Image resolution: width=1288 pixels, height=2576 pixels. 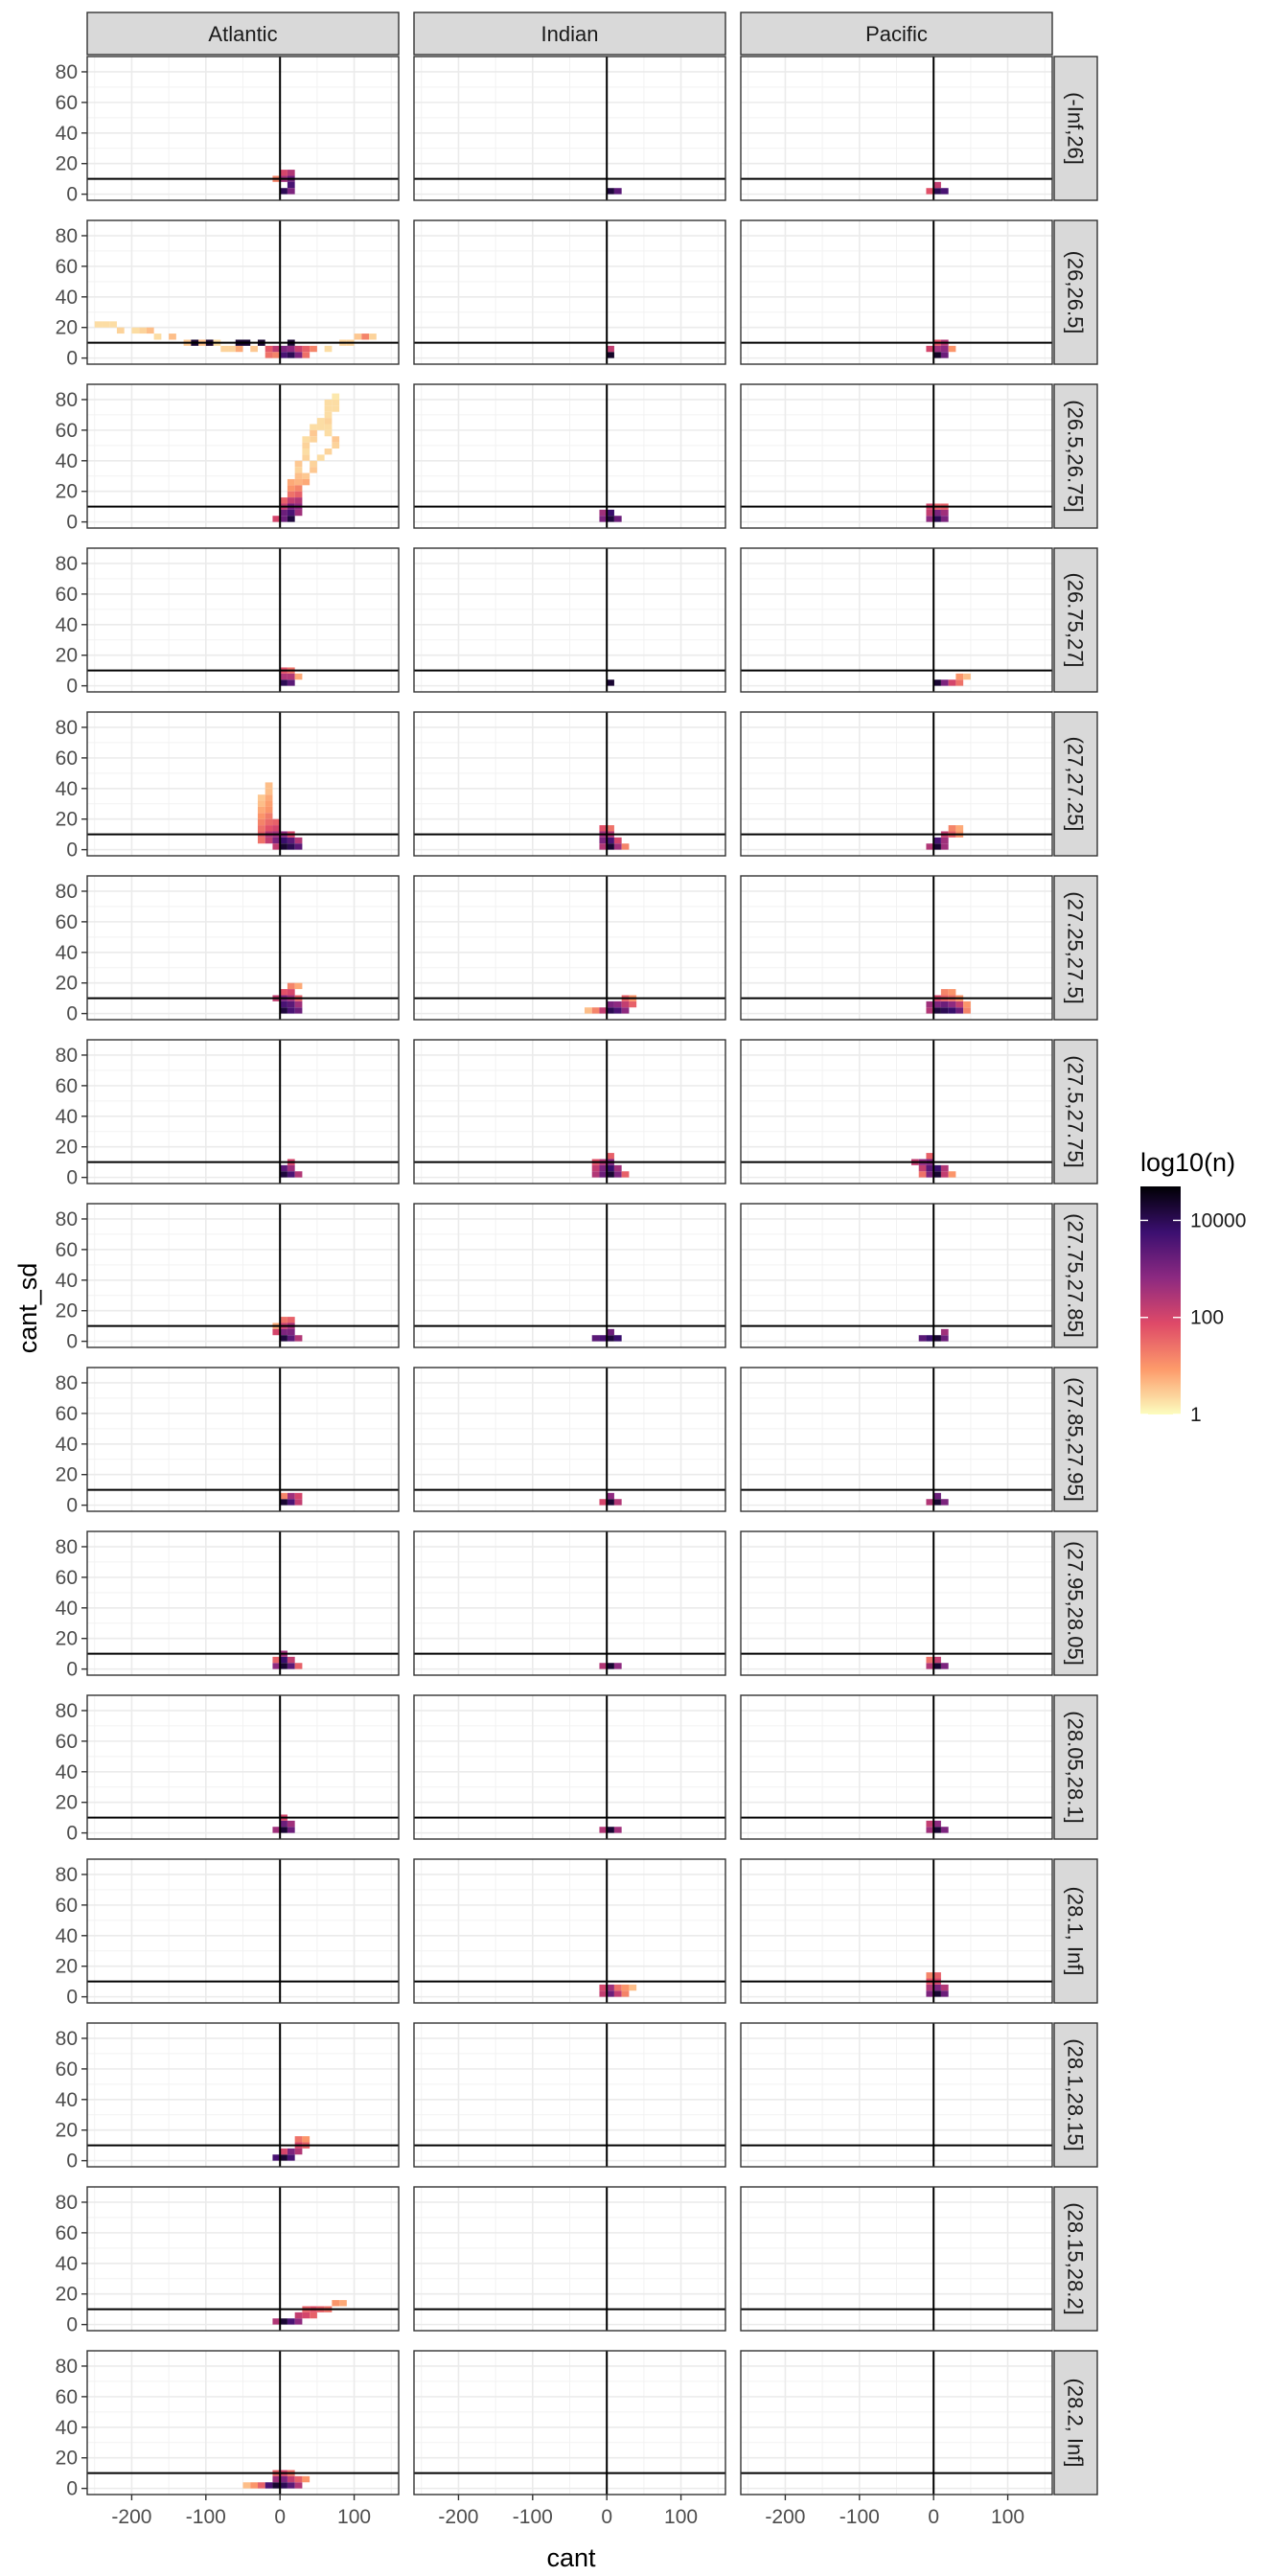 I want to click on row-strip-15: (28.2, Inf], so click(x=1075, y=2423).